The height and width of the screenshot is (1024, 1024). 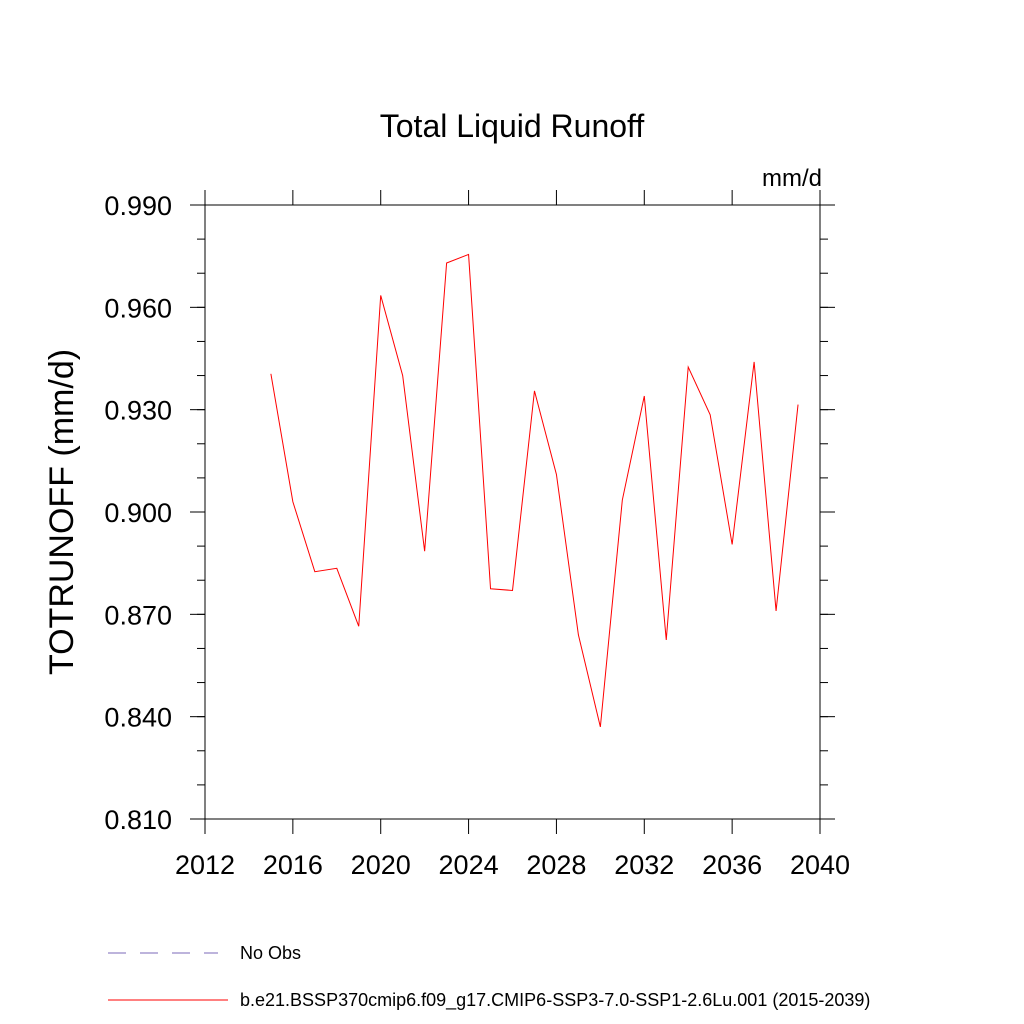 What do you see at coordinates (293, 865) in the screenshot?
I see `x-tick-label: 2016` at bounding box center [293, 865].